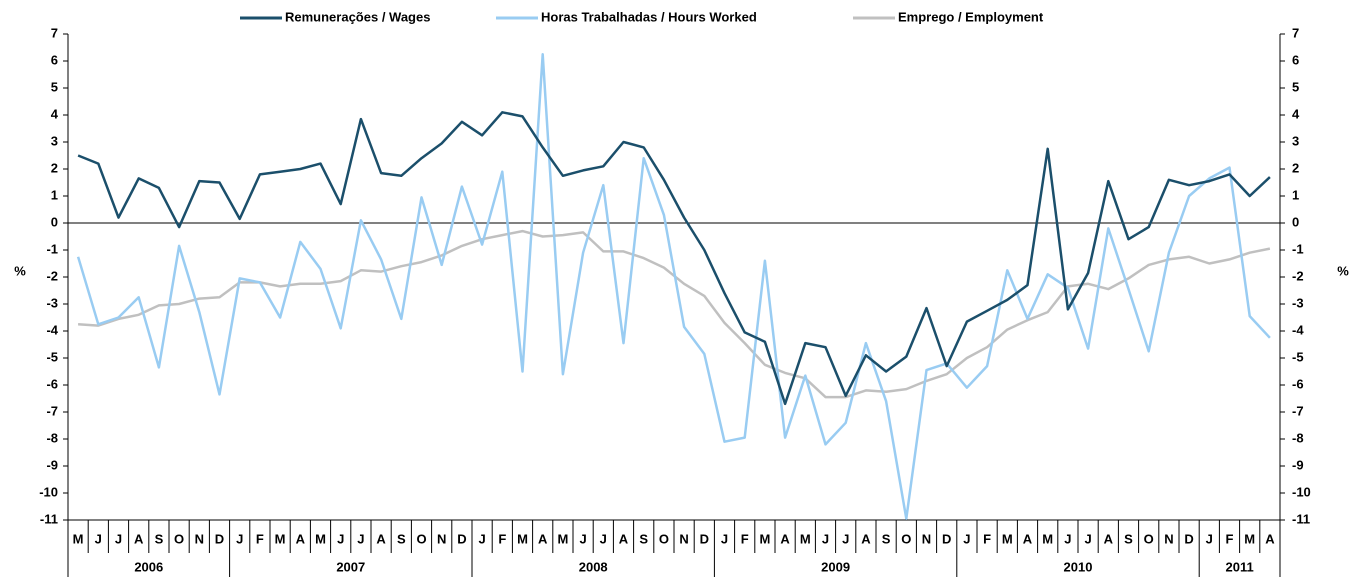 This screenshot has height=577, width=1364. What do you see at coordinates (1295, 140) in the screenshot?
I see `y2-tick-label: 3` at bounding box center [1295, 140].